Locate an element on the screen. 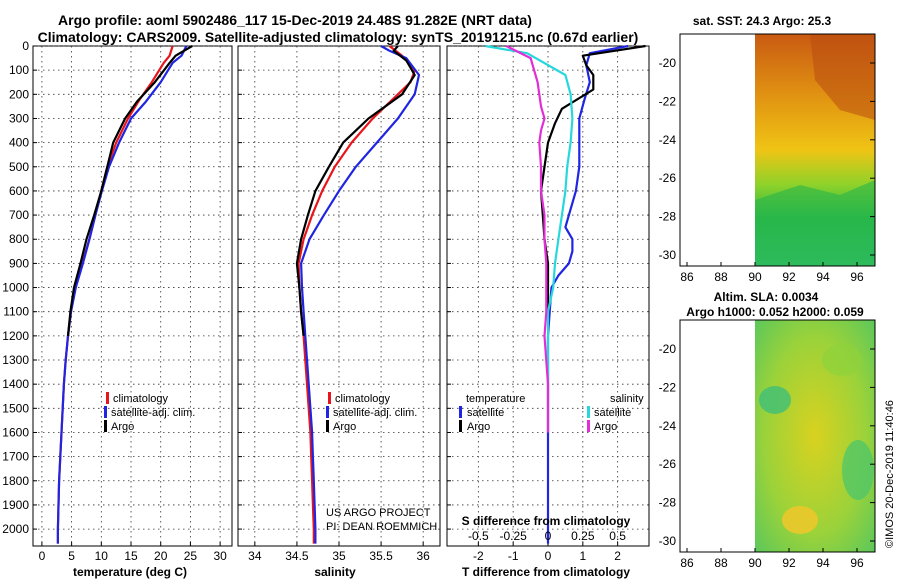  depth-tick-label: 1700 is located at coordinates (15, 457).